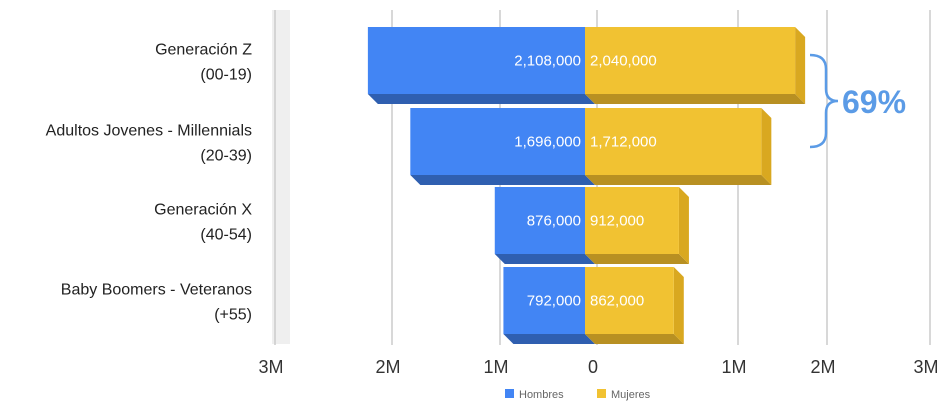 This screenshot has width=937, height=403. What do you see at coordinates (623, 142) in the screenshot?
I see `value-label-mujeres: 1,712,000` at bounding box center [623, 142].